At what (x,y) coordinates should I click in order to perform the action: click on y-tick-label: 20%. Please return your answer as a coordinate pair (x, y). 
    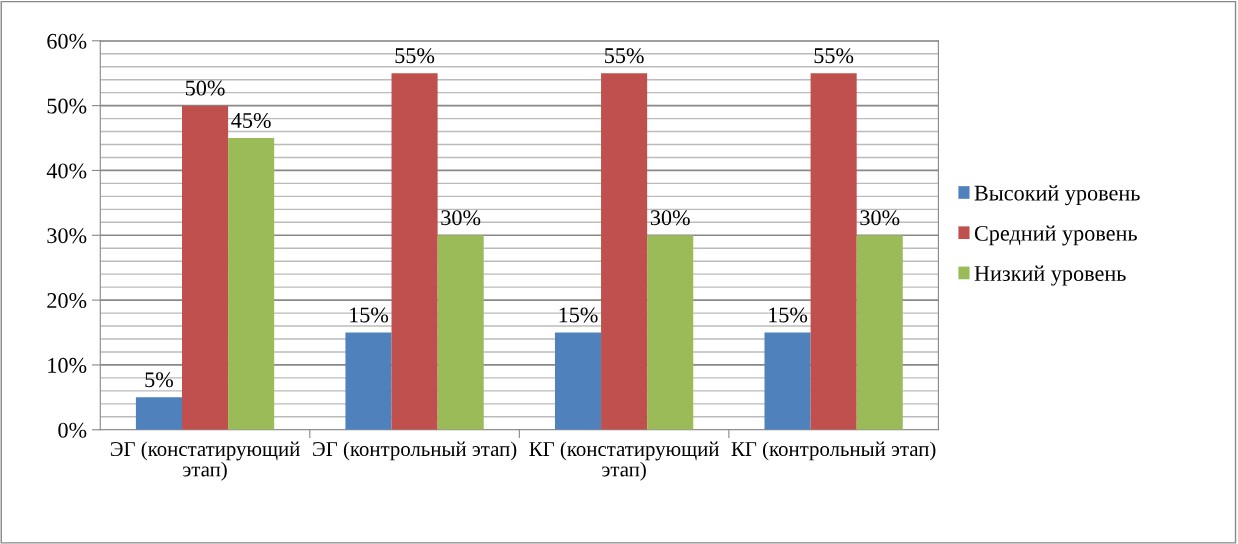
    Looking at the image, I should click on (67, 301).